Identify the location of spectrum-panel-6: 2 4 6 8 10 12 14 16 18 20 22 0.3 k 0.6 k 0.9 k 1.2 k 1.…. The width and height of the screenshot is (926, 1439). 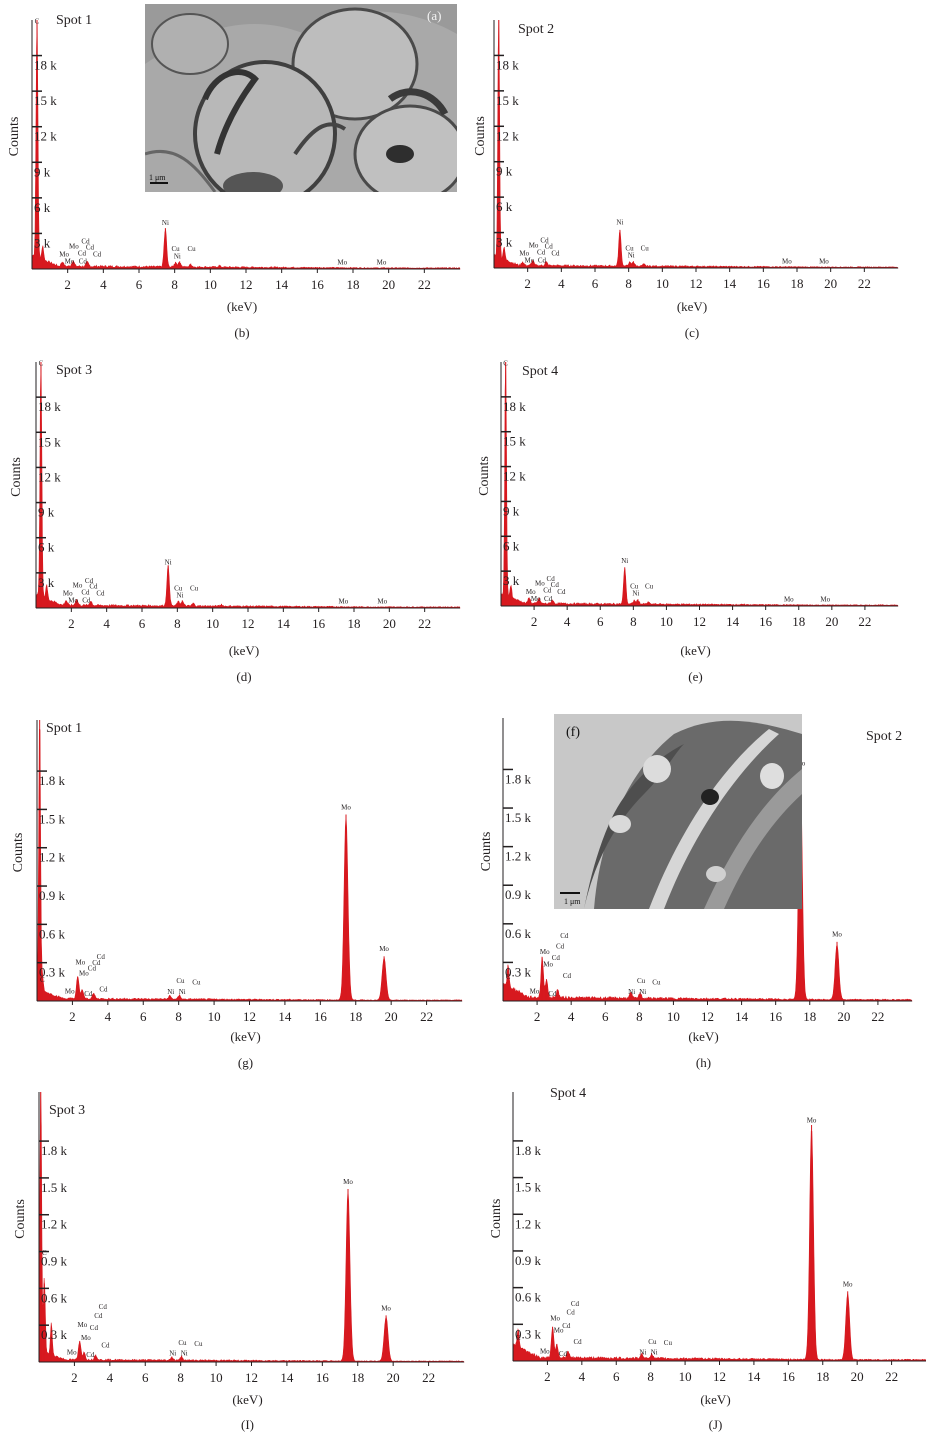
(696, 894).